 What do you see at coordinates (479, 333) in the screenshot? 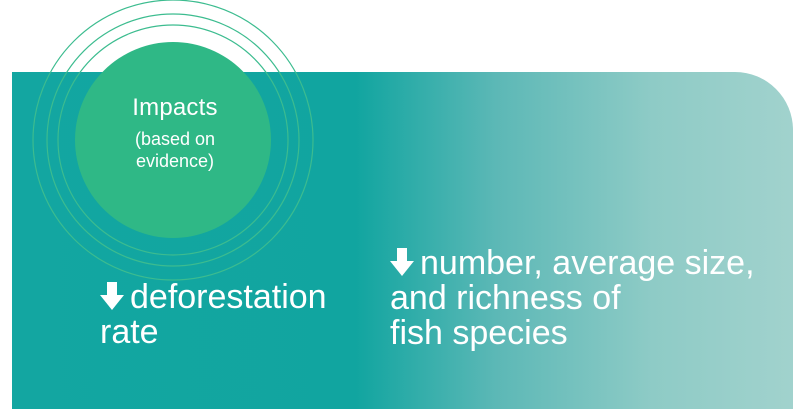
I see `impact-line: fish species` at bounding box center [479, 333].